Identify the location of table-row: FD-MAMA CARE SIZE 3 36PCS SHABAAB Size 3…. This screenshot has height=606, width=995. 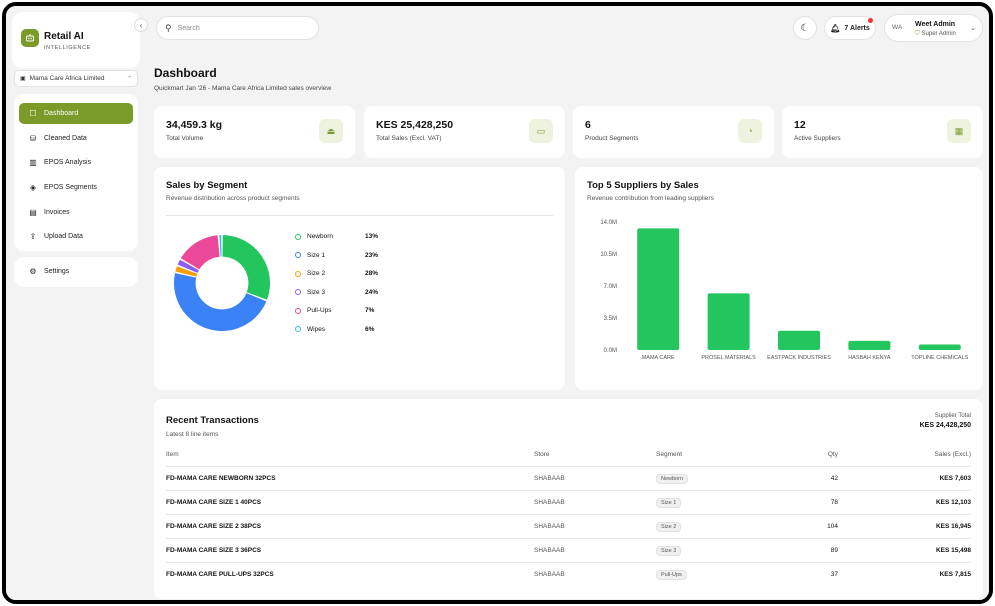
(568, 550).